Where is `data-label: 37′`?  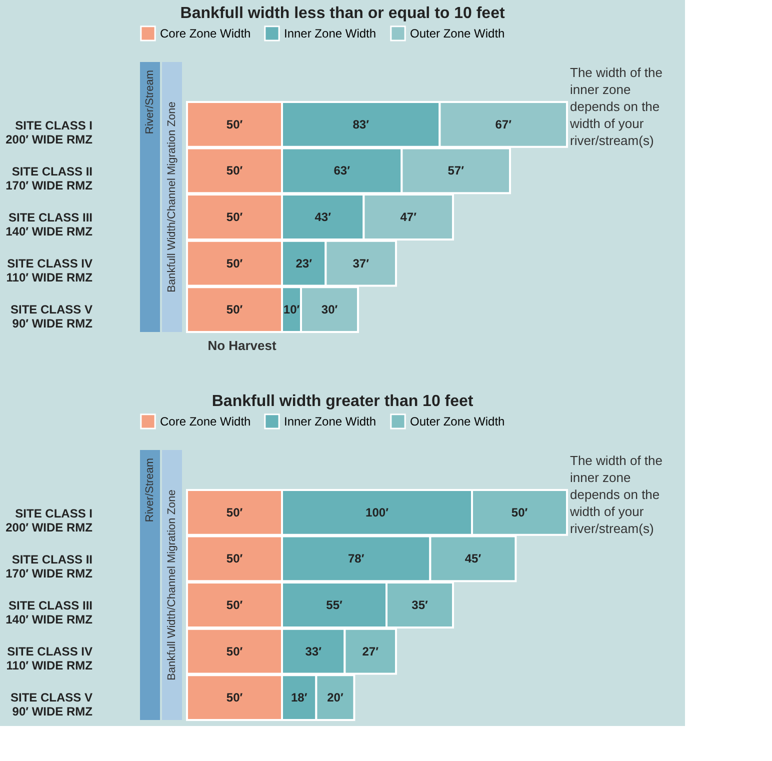 data-label: 37′ is located at coordinates (361, 263).